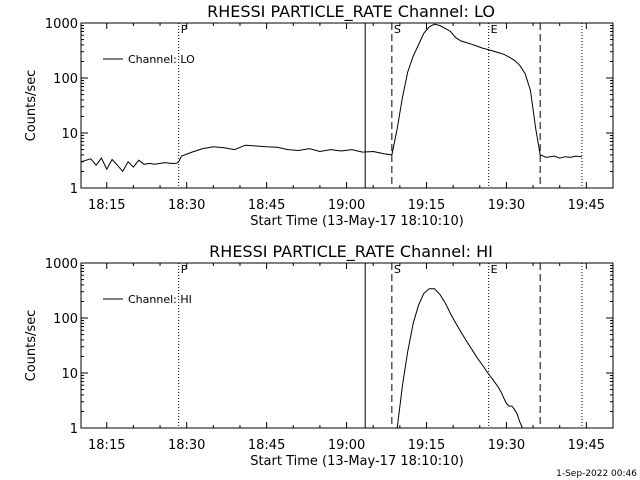  I want to click on footer-date: 1-Sep-2022 00:46, so click(596, 474).